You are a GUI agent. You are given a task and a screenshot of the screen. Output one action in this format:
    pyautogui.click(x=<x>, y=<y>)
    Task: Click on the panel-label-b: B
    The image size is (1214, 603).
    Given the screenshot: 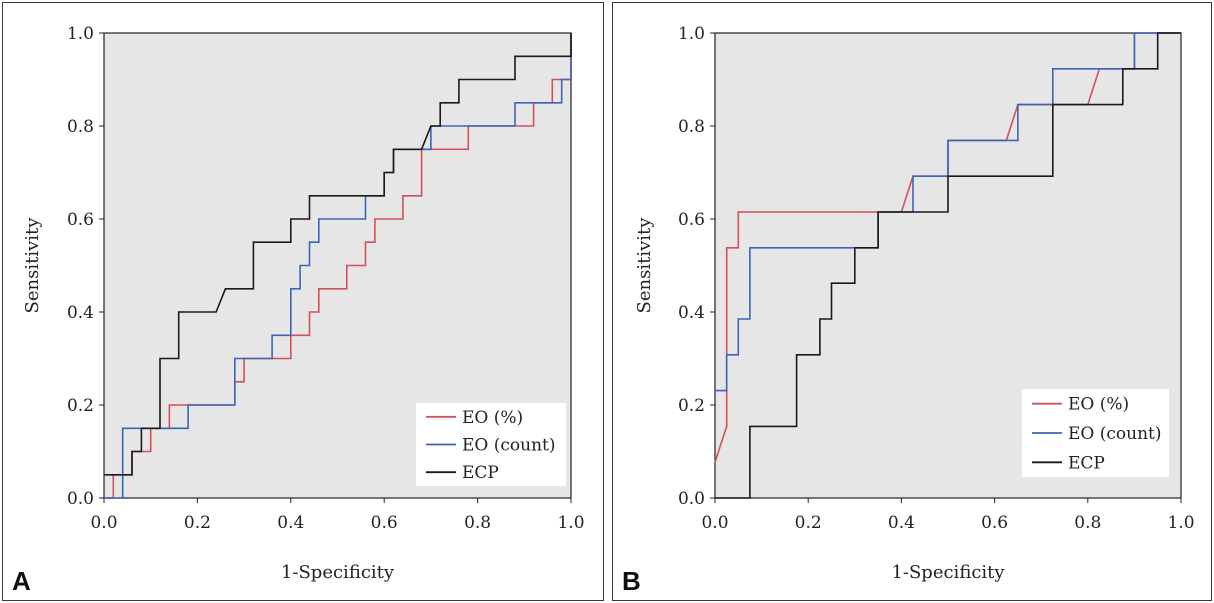 What is the action you would take?
    pyautogui.click(x=631, y=581)
    